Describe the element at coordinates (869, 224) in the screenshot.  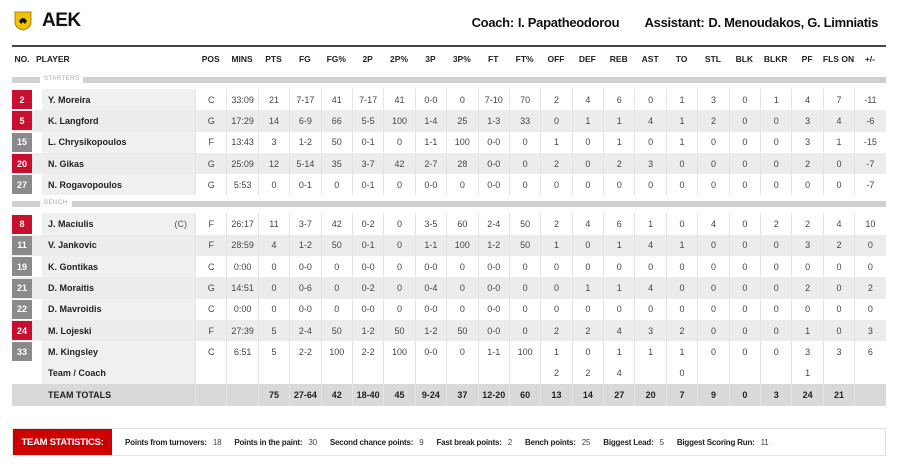
I see `stat--: 10` at that location.